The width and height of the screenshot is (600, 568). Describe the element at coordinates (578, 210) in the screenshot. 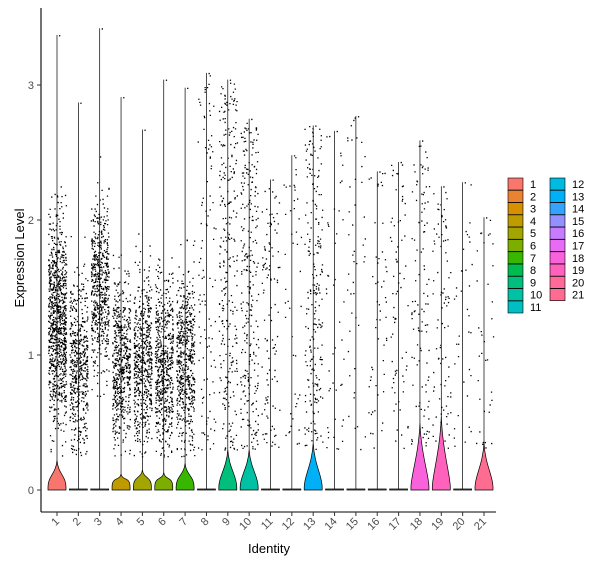

I see `legend-label-14: 14` at that location.